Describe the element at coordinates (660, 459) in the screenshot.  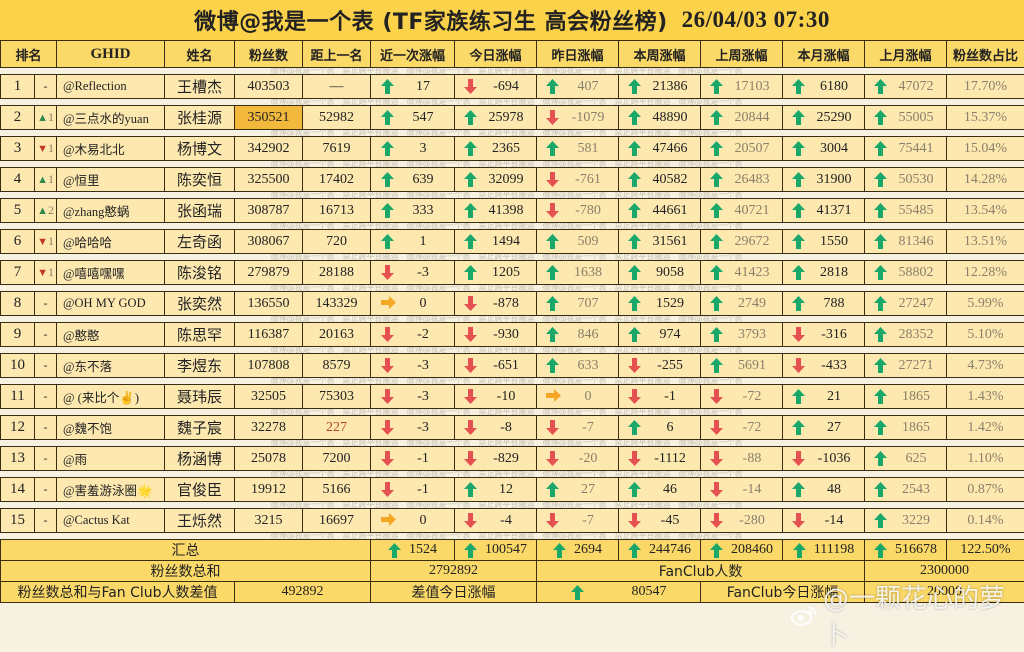
I see `week-change: -1112` at that location.